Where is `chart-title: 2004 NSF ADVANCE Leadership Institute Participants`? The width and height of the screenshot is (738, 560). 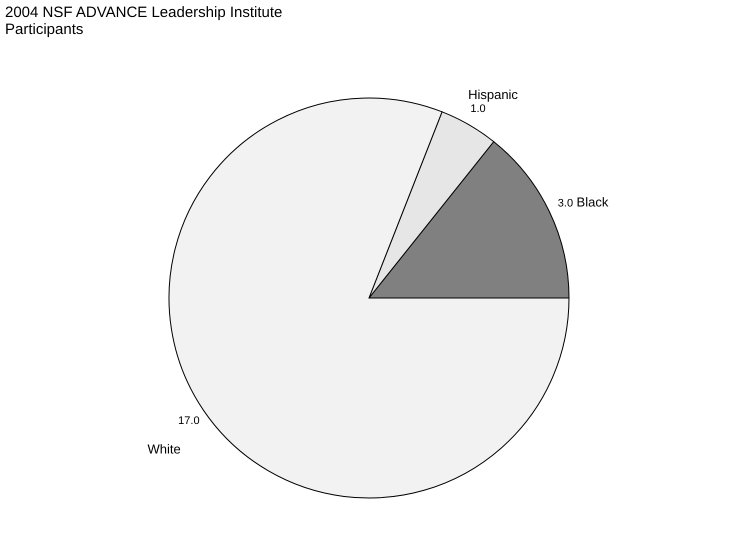
chart-title: 2004 NSF ADVANCE Leadership Institute Participants is located at coordinates (143, 21).